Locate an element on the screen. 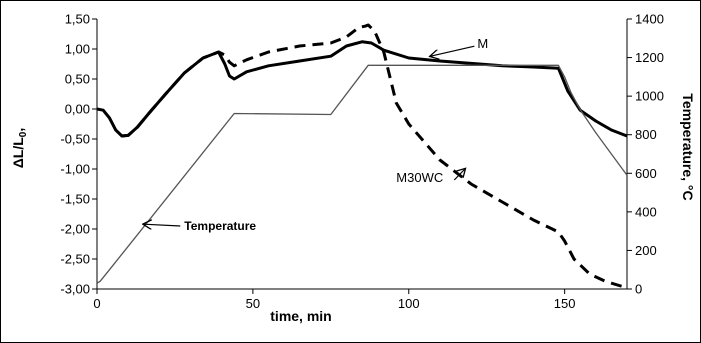  y-right-tick-label: 400 is located at coordinates (646, 211).